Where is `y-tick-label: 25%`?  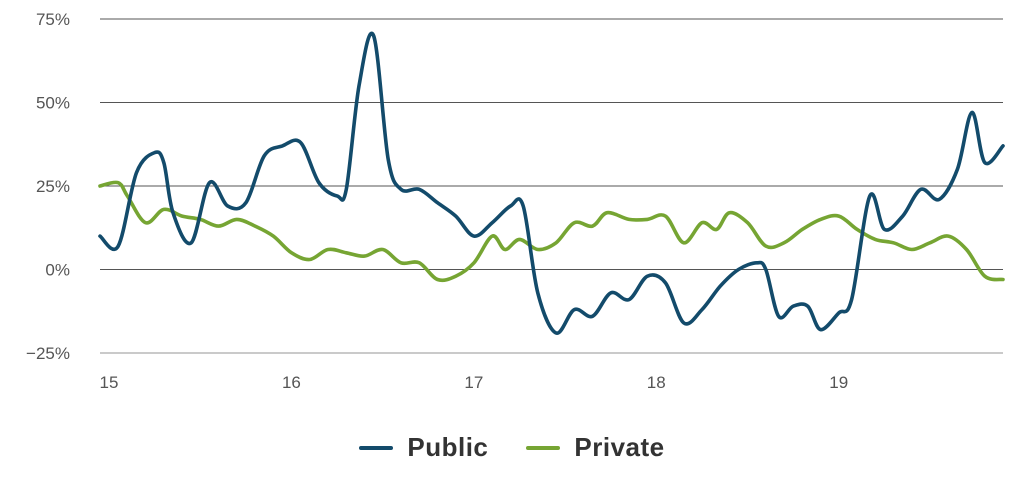 y-tick-label: 25% is located at coordinates (53, 186).